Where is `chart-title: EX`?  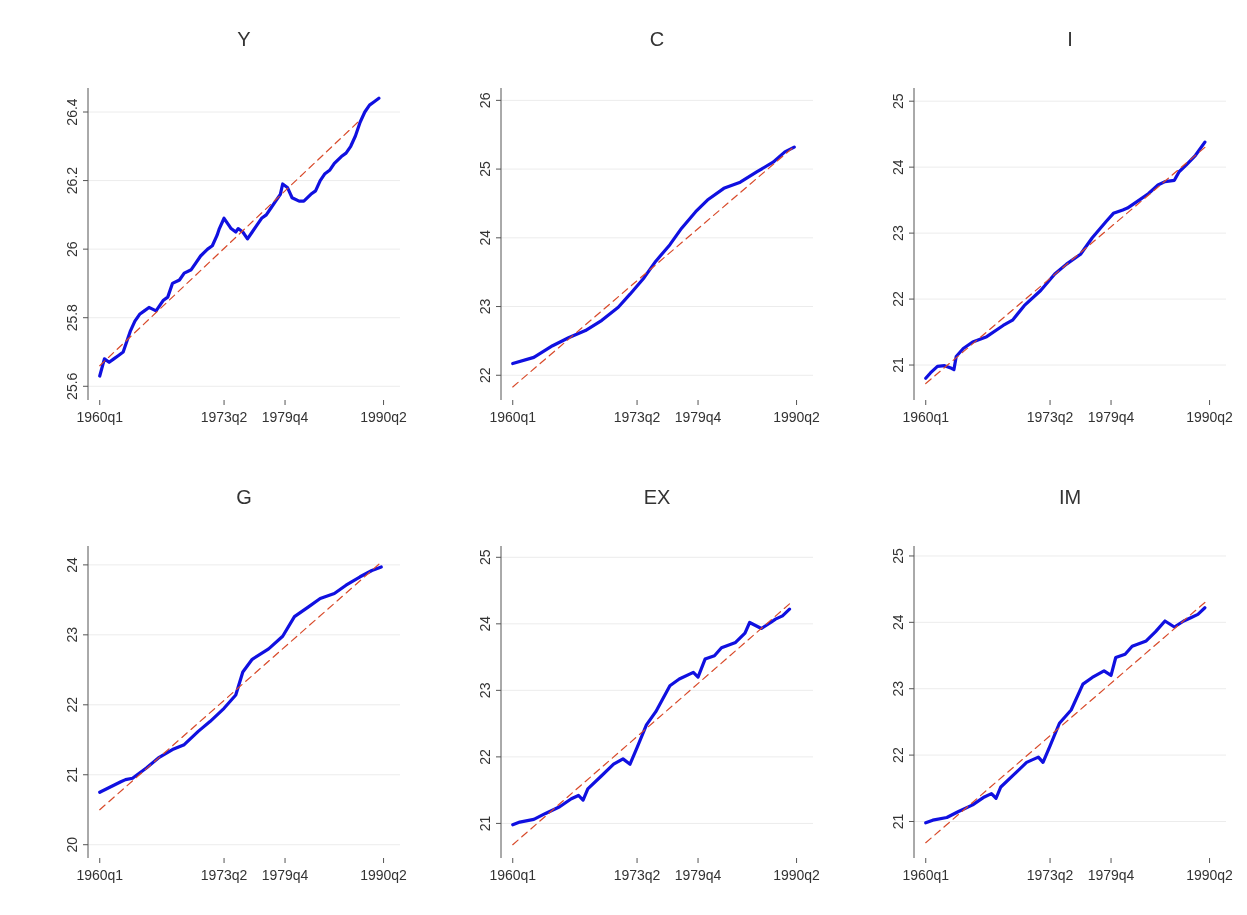 chart-title: EX is located at coordinates (657, 497).